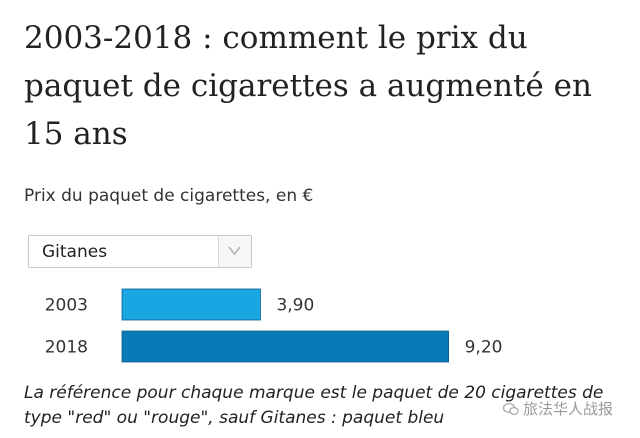 The image size is (640, 438). Describe the element at coordinates (295, 306) in the screenshot. I see `value-label-2003: 3,90` at that location.